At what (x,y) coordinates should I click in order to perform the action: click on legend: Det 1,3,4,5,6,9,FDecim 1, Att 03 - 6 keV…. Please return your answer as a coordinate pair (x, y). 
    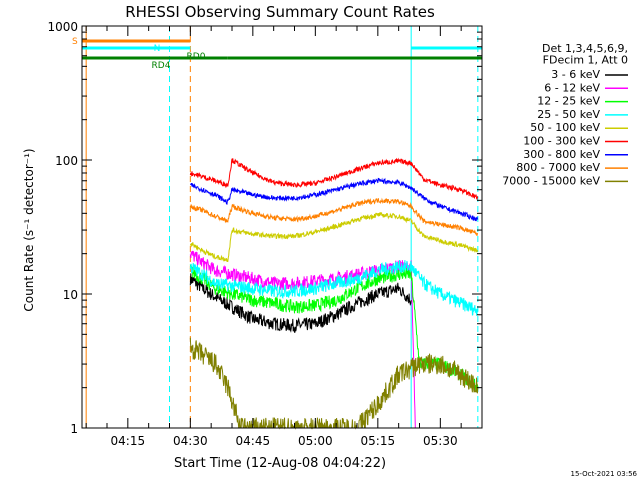
    Looking at the image, I should click on (565, 114).